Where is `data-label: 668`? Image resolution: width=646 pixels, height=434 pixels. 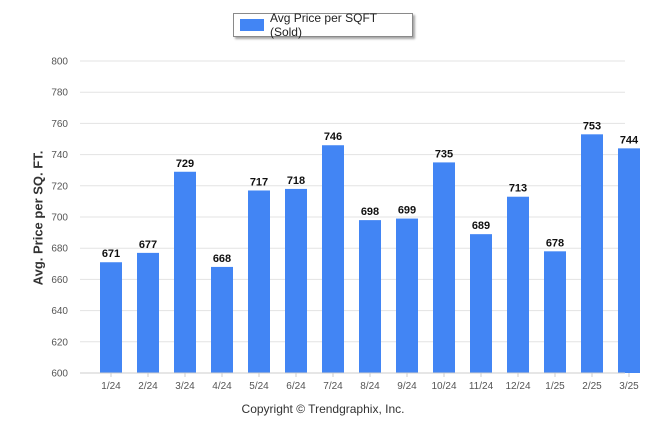 data-label: 668 is located at coordinates (222, 259).